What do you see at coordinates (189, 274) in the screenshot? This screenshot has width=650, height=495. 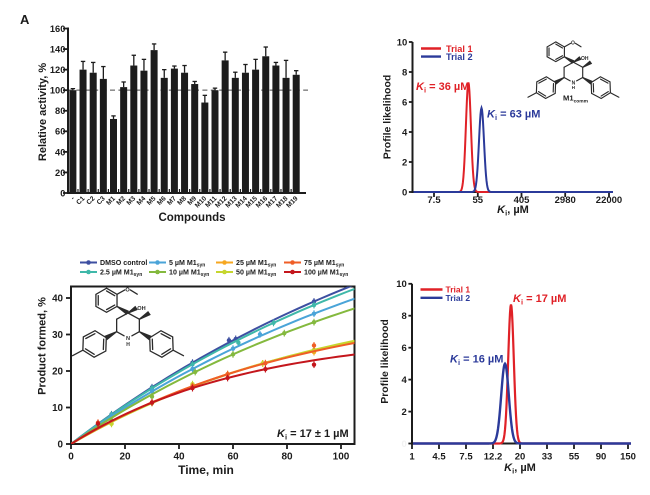 I see `svg-text: 10 µM M1syn` at bounding box center [189, 274].